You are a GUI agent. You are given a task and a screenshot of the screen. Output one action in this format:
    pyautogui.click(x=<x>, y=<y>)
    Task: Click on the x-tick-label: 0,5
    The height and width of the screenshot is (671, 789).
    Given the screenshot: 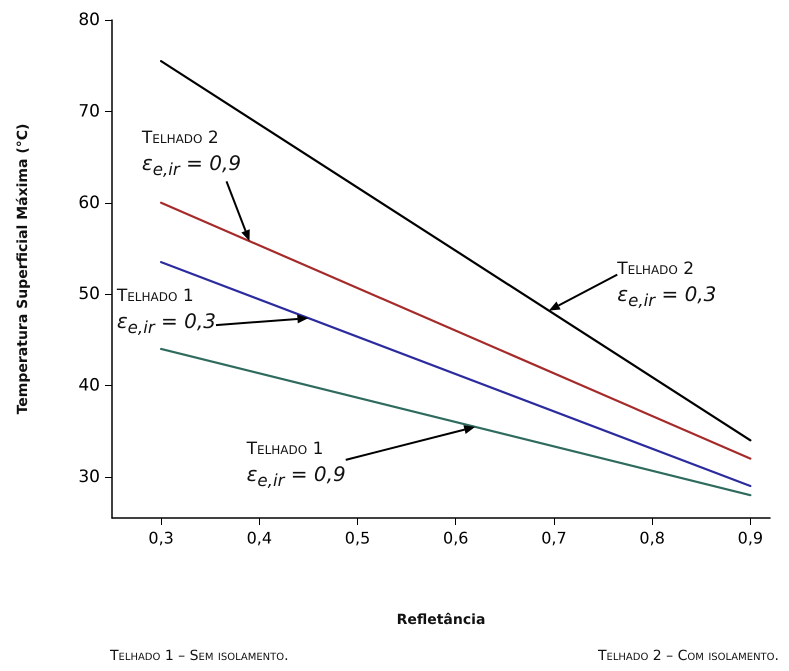 What is the action you would take?
    pyautogui.click(x=357, y=538)
    